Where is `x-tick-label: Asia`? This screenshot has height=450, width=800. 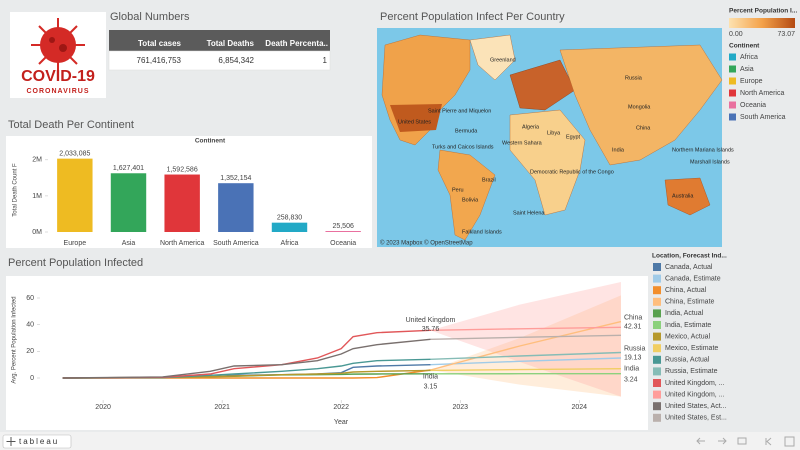
x-tick-label: Asia is located at coordinates (129, 243).